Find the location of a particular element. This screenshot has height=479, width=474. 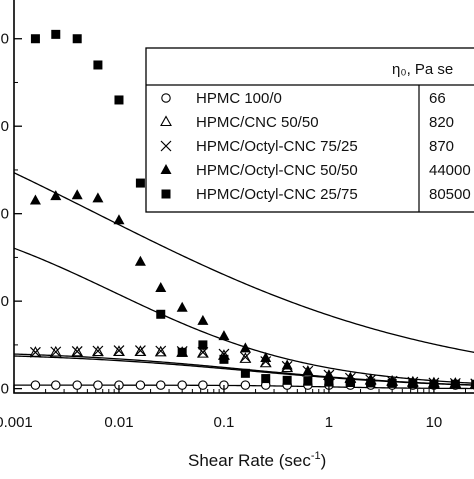

x-tick-label-1: 0.001 is located at coordinates (16, 422).